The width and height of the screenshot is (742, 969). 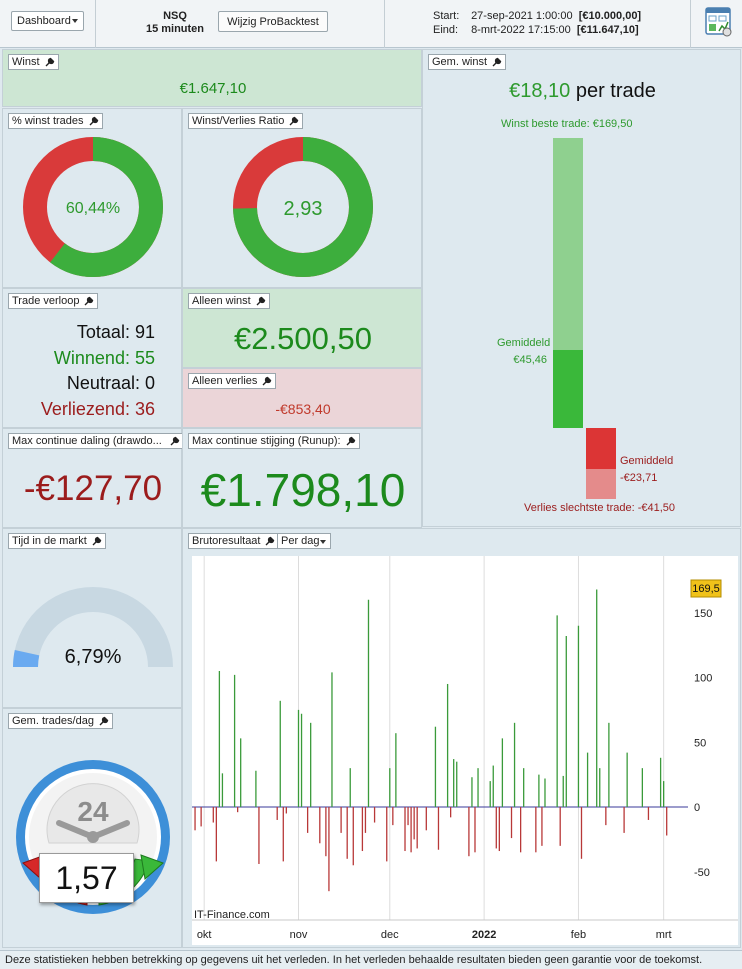 I want to click on period-select: Per dag, so click(x=304, y=541).